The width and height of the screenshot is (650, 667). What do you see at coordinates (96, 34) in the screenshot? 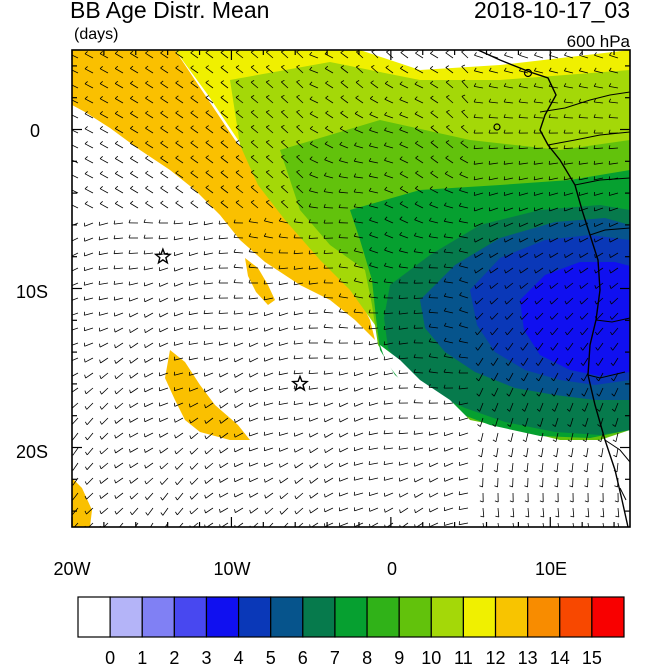
I see `units-label: (days)` at bounding box center [96, 34].